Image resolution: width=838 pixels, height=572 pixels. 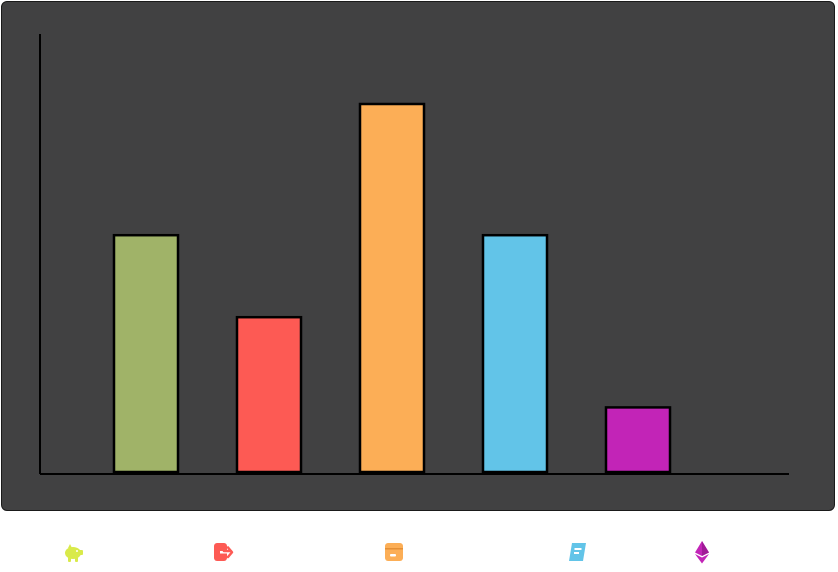 What do you see at coordinates (269, 394) in the screenshot?
I see `bar-sign-out` at bounding box center [269, 394].